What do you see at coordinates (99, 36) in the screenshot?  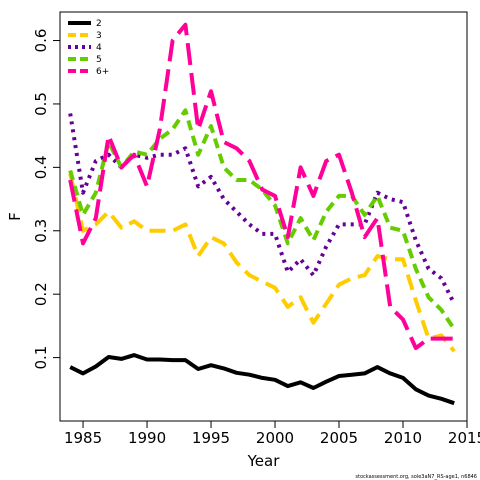 I see `legend-label: 3` at bounding box center [99, 36].